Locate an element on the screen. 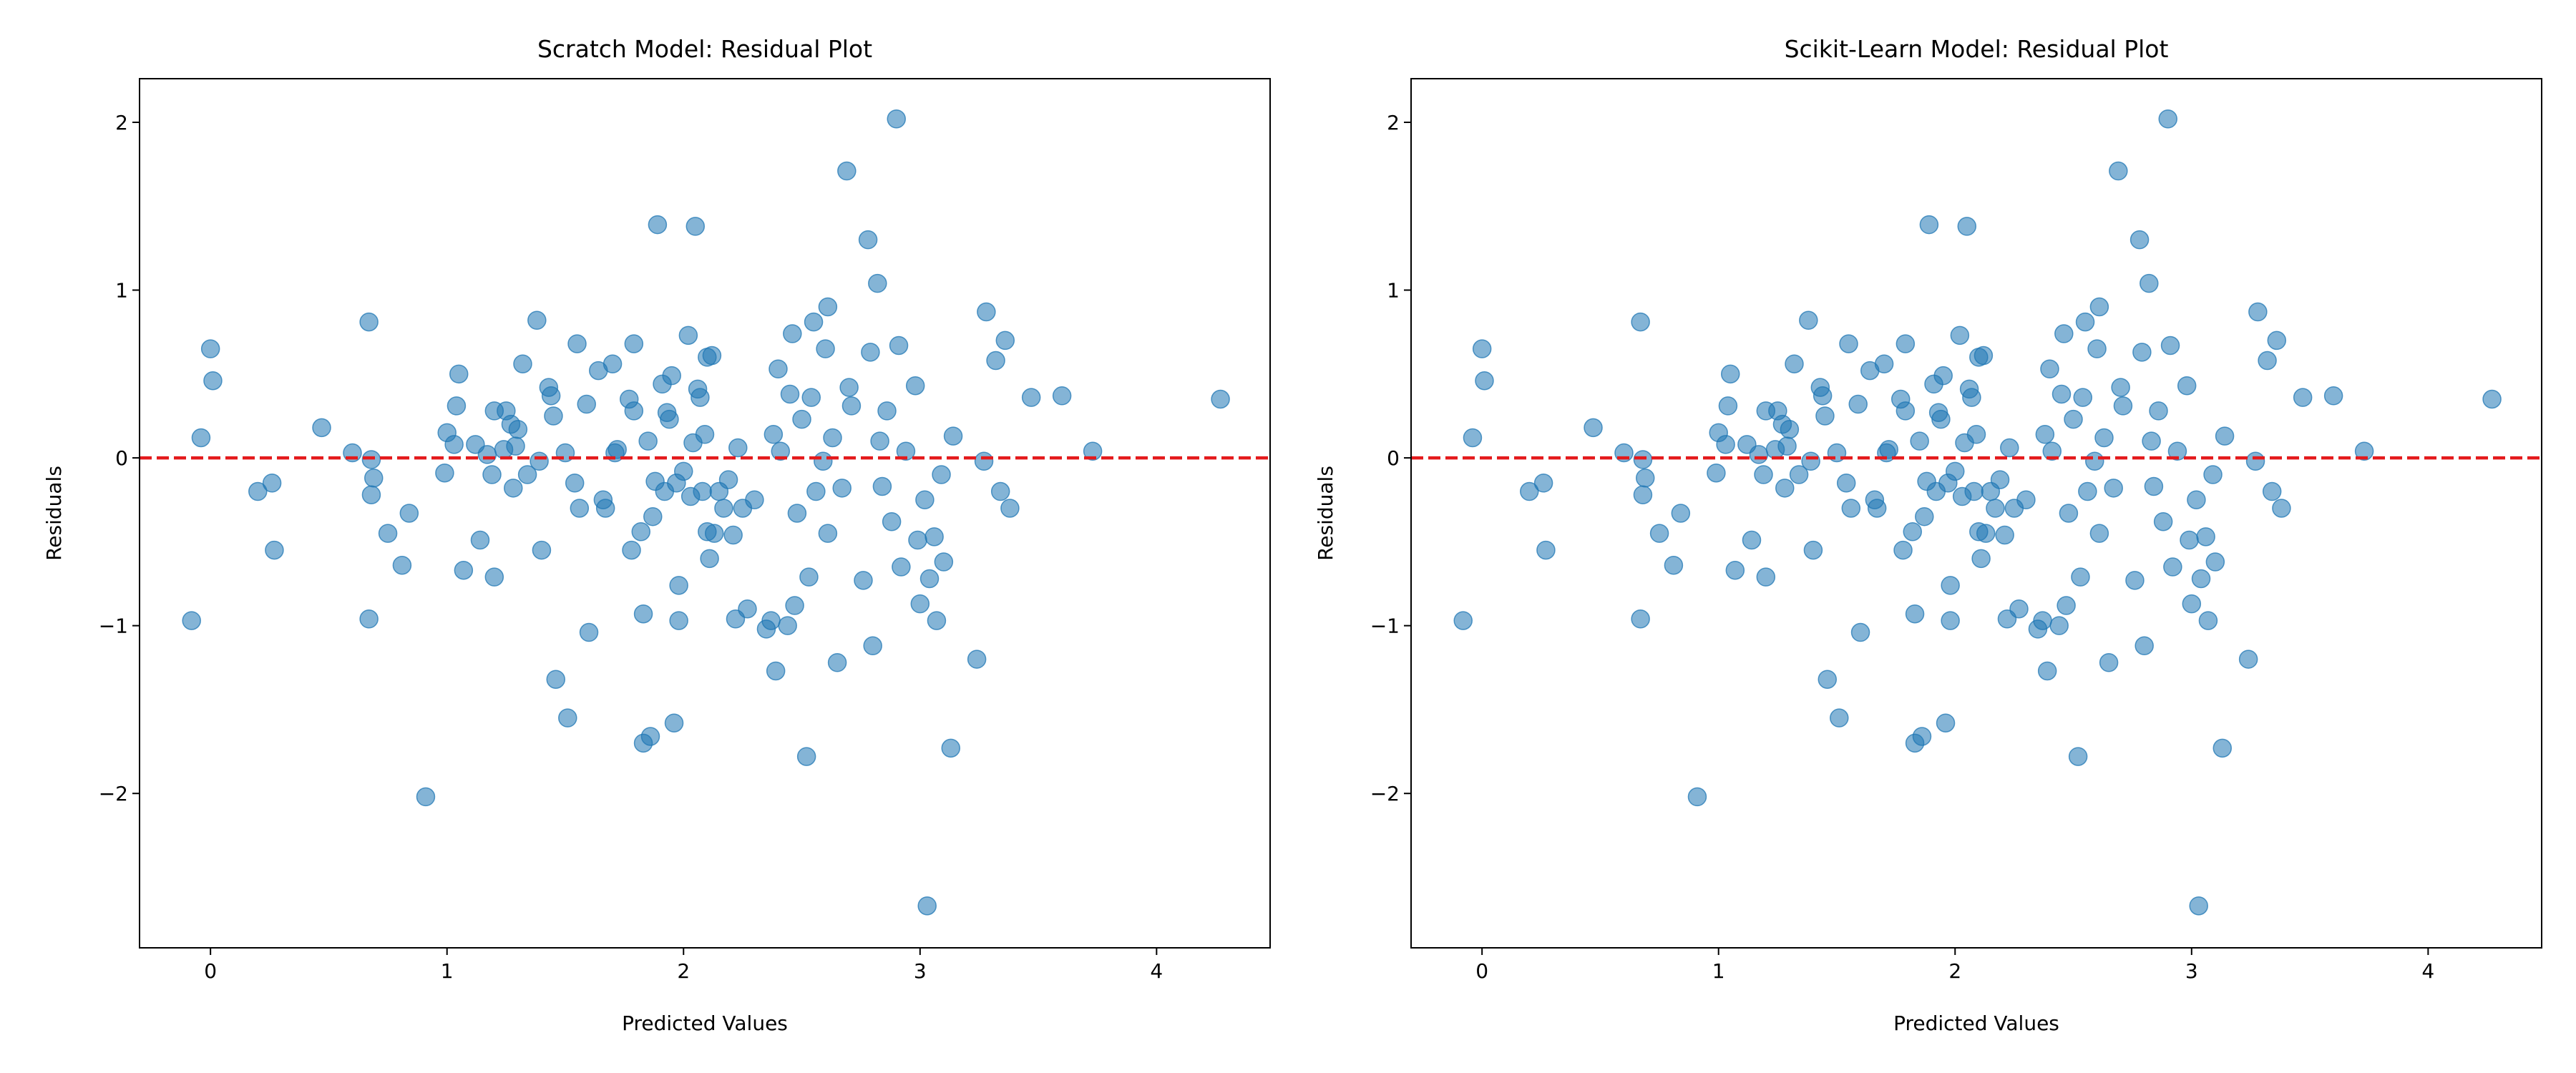  x-tick-label: 2 is located at coordinates (683, 971).